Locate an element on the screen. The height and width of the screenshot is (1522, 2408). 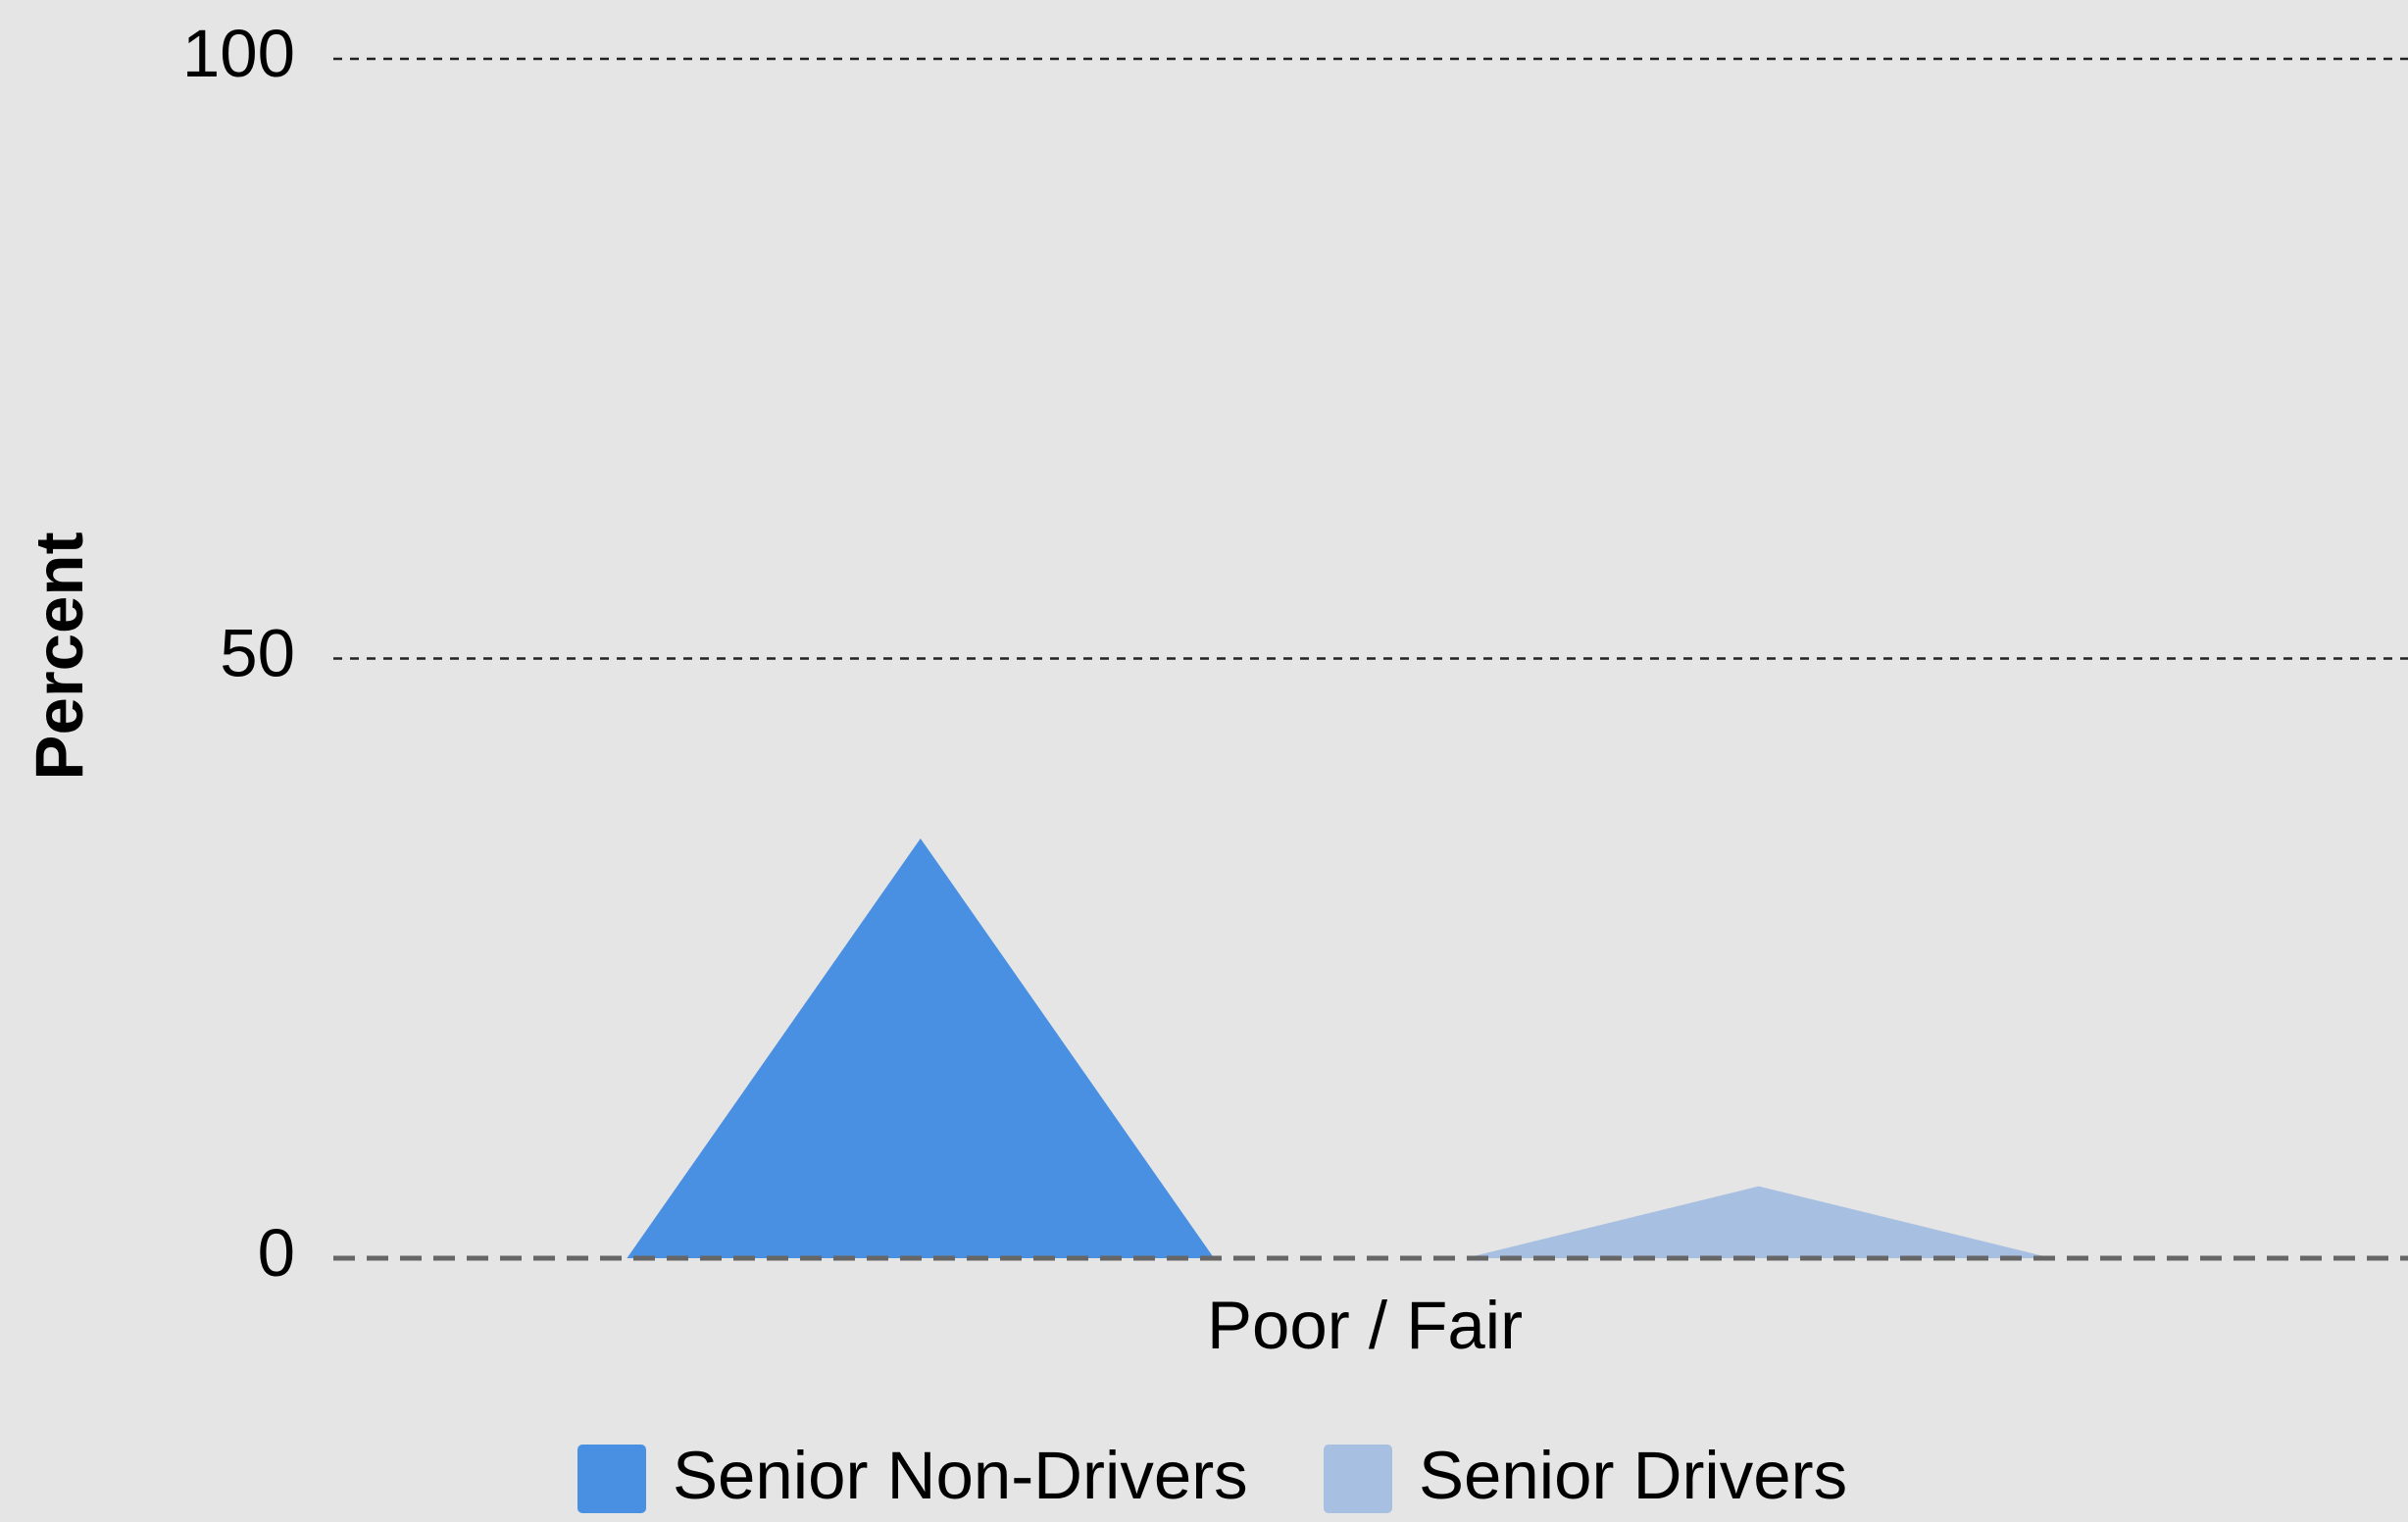
legend-label: Senior Non-Drivers is located at coordinates (960, 1475).